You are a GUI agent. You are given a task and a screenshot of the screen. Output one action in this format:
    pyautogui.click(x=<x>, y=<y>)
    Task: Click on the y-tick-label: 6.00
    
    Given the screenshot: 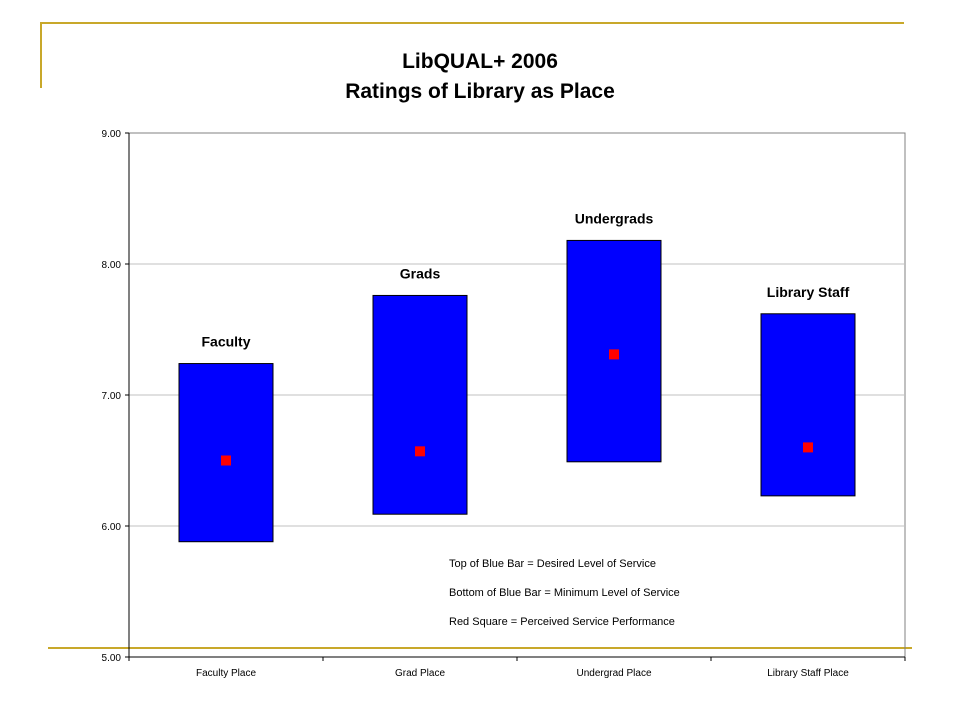 What is the action you would take?
    pyautogui.click(x=112, y=527)
    